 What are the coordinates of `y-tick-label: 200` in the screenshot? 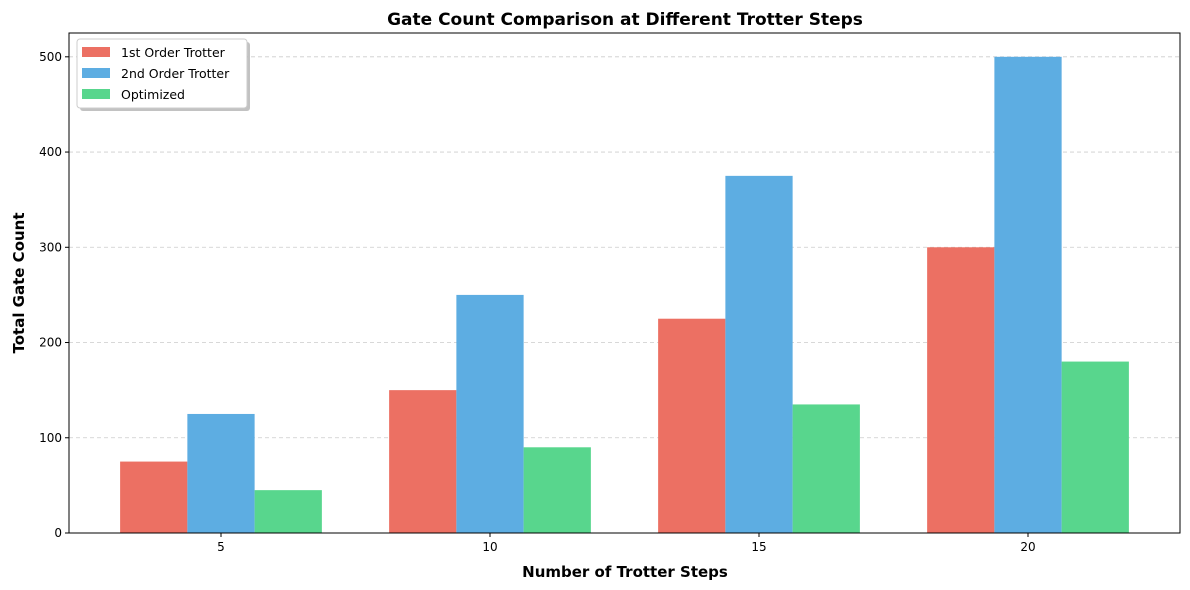 It's located at (50, 343).